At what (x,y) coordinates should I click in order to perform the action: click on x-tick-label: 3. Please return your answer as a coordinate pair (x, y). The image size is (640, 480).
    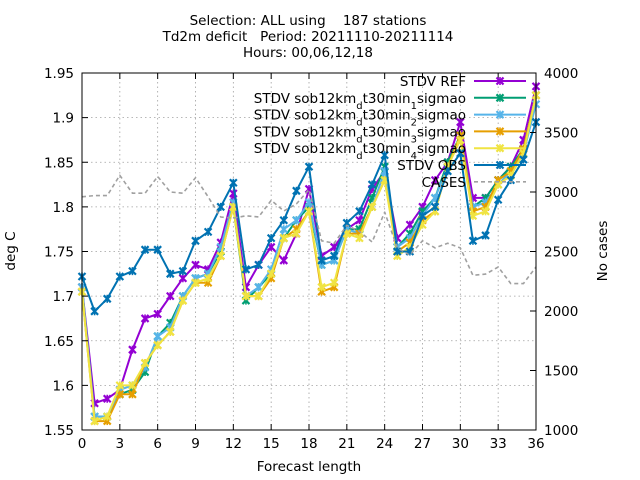
    Looking at the image, I should click on (120, 444).